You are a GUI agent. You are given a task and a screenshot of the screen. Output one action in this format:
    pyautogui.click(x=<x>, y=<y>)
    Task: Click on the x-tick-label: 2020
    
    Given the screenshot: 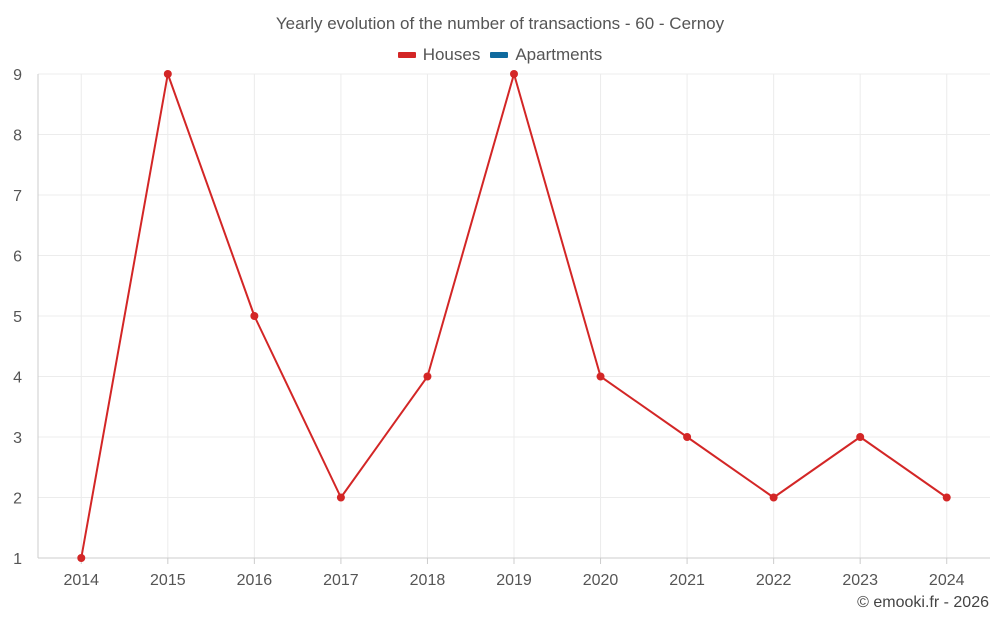 What is the action you would take?
    pyautogui.click(x=601, y=580)
    